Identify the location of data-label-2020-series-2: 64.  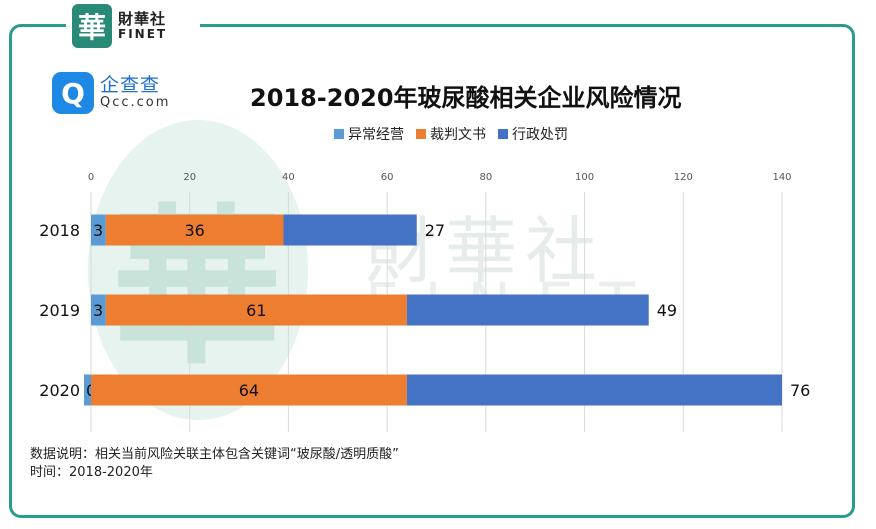
(249, 390).